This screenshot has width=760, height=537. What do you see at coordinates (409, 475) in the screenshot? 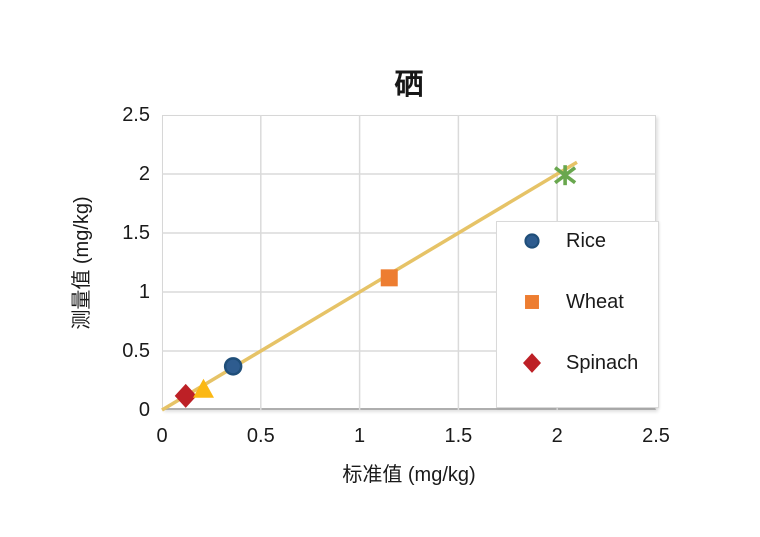
I see `x-axis-title: 标准值 (mg/kg)` at bounding box center [409, 475].